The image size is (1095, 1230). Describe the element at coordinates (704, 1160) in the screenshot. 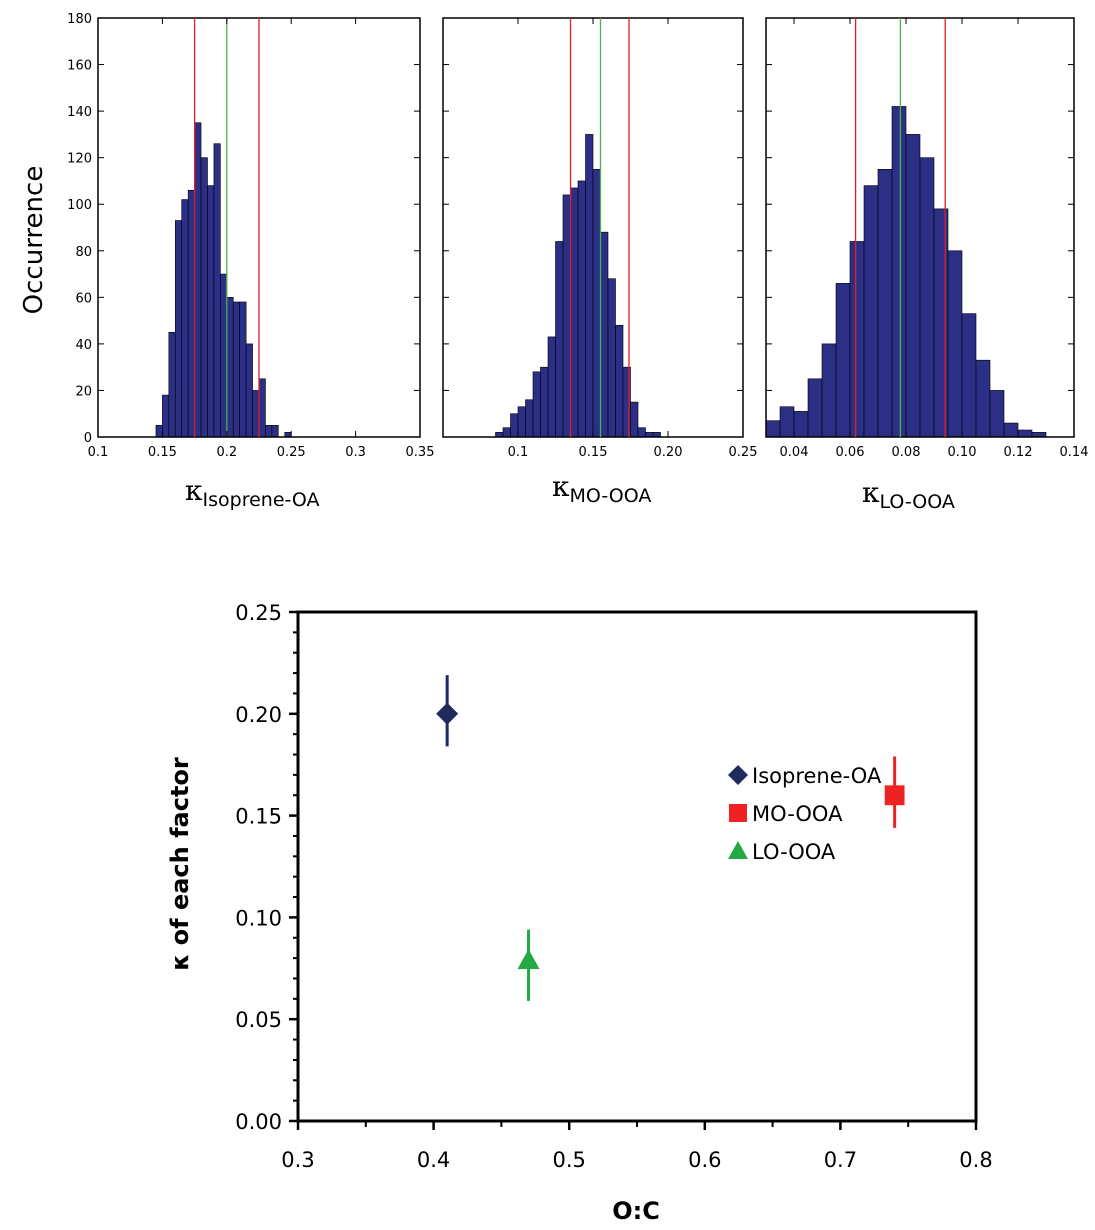

I see `x-tick-label: 0.6` at that location.